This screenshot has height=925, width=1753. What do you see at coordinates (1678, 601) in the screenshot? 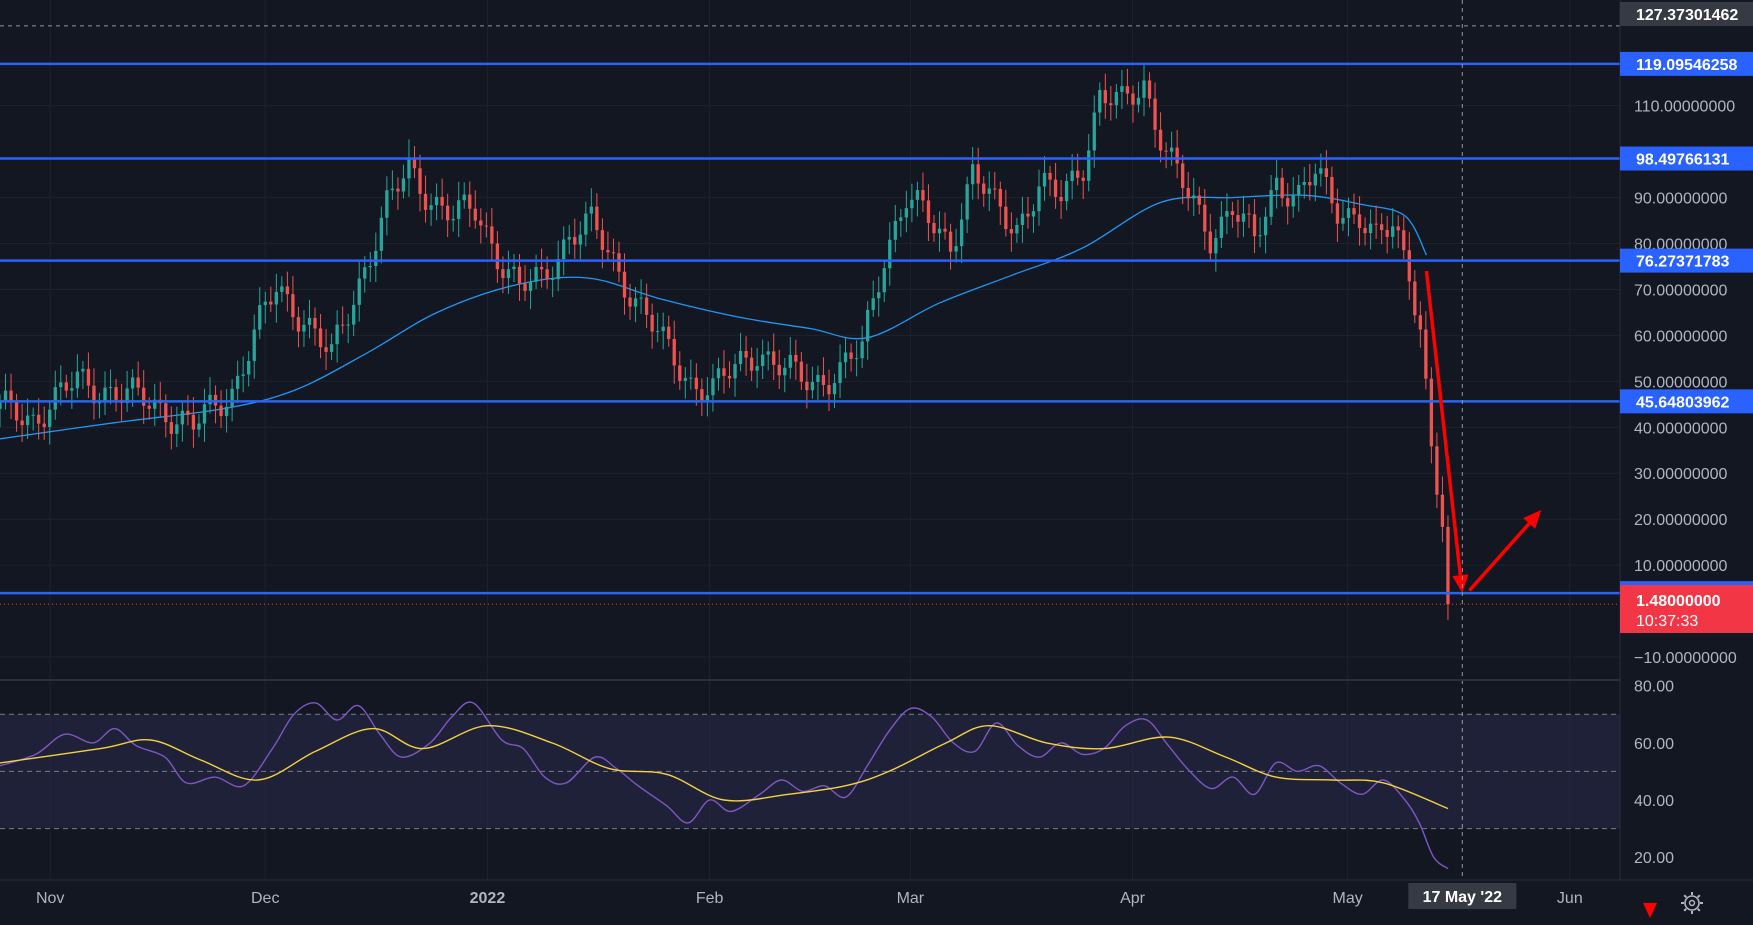
I see `last-price-label-value: 1.48000000` at bounding box center [1678, 601].